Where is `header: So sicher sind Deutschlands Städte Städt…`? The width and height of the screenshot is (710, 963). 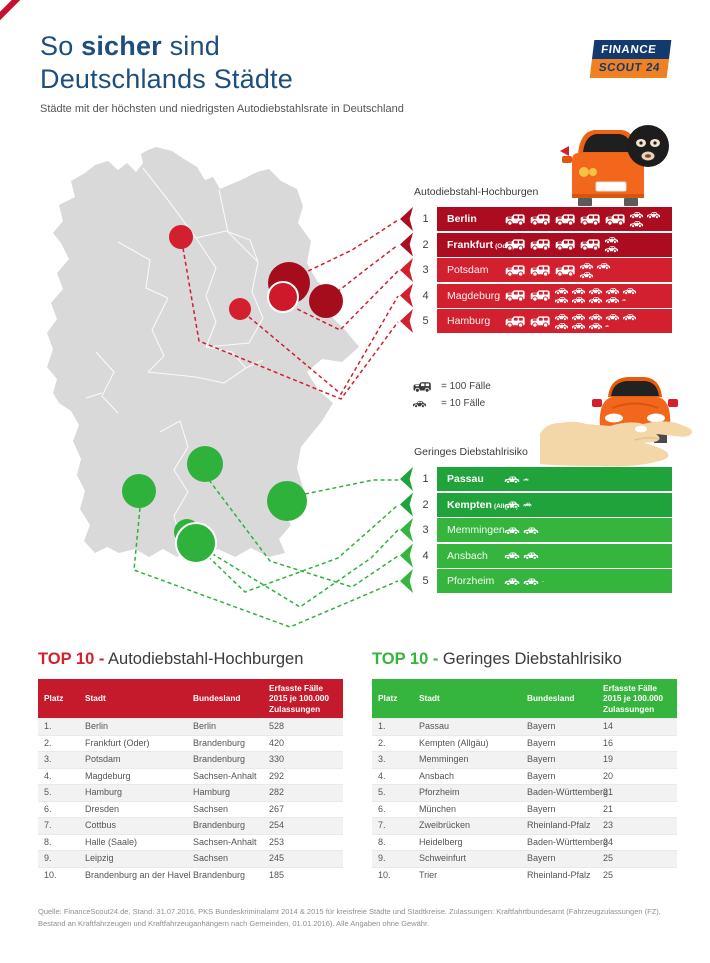 header: So sicher sind Deutschlands Städte Städt… is located at coordinates (222, 72).